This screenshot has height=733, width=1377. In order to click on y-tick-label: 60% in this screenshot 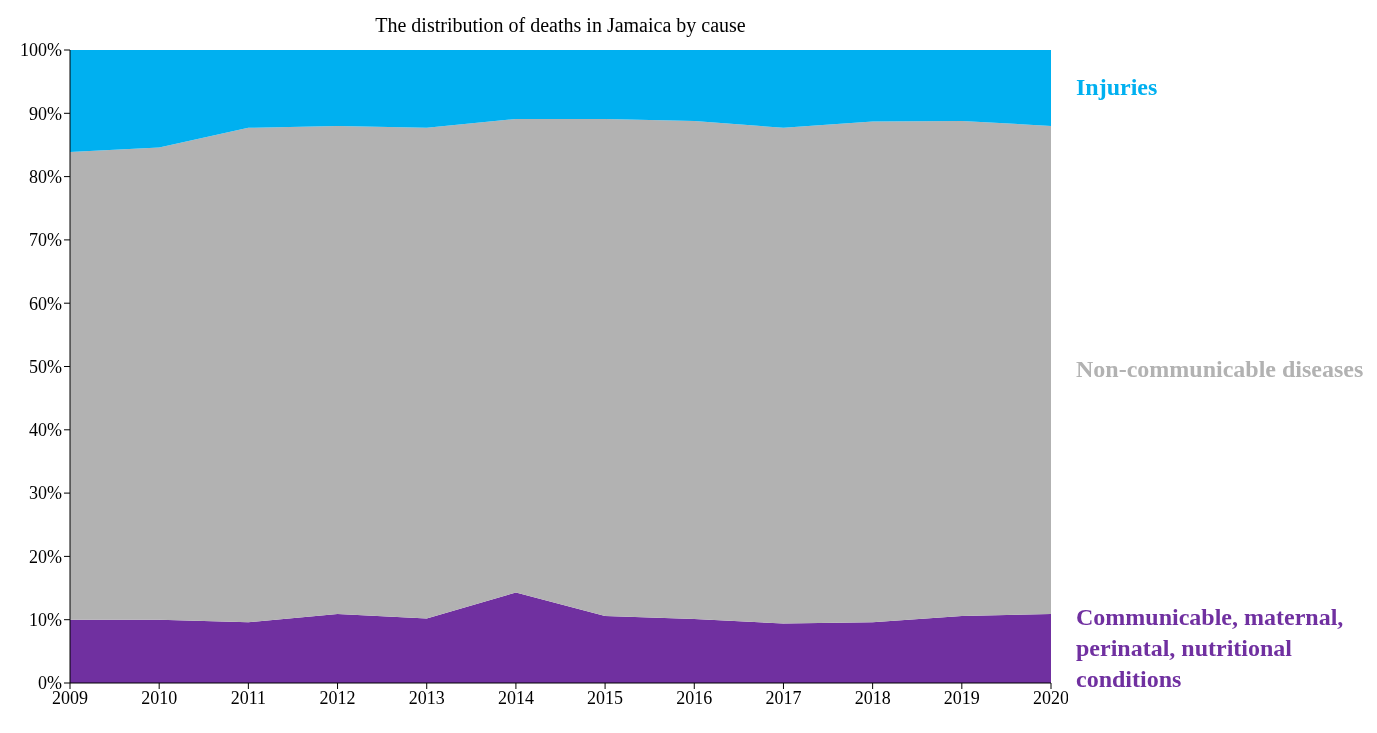, I will do `click(45, 303)`.